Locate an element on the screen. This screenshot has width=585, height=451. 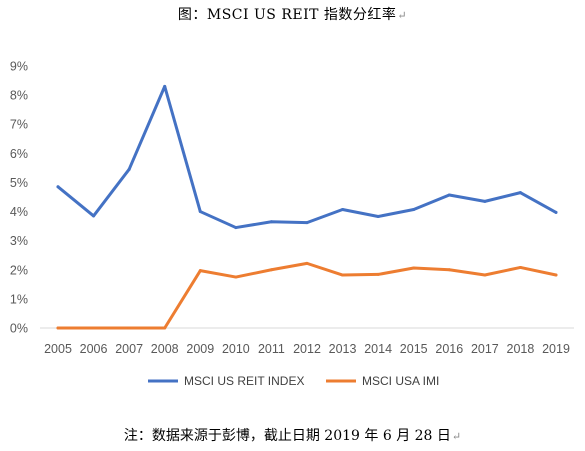
y-tick-label: 6% is located at coordinates (19, 154).